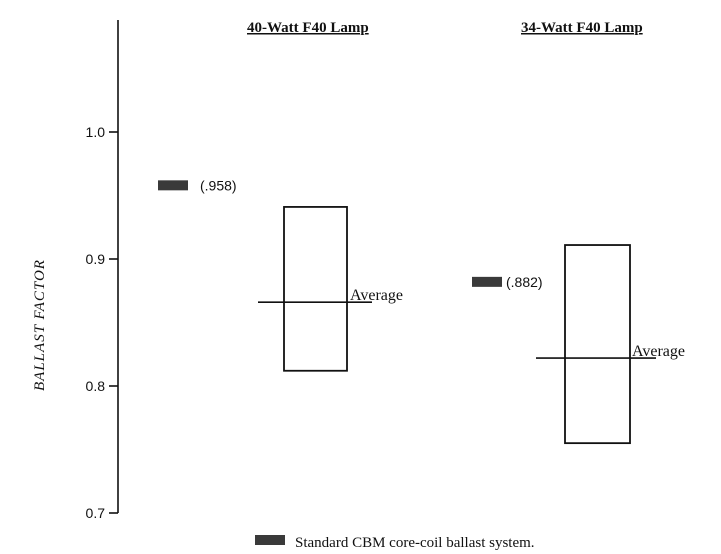 The height and width of the screenshot is (554, 721). What do you see at coordinates (96, 513) in the screenshot?
I see `y-tick-label: 0.7` at bounding box center [96, 513].